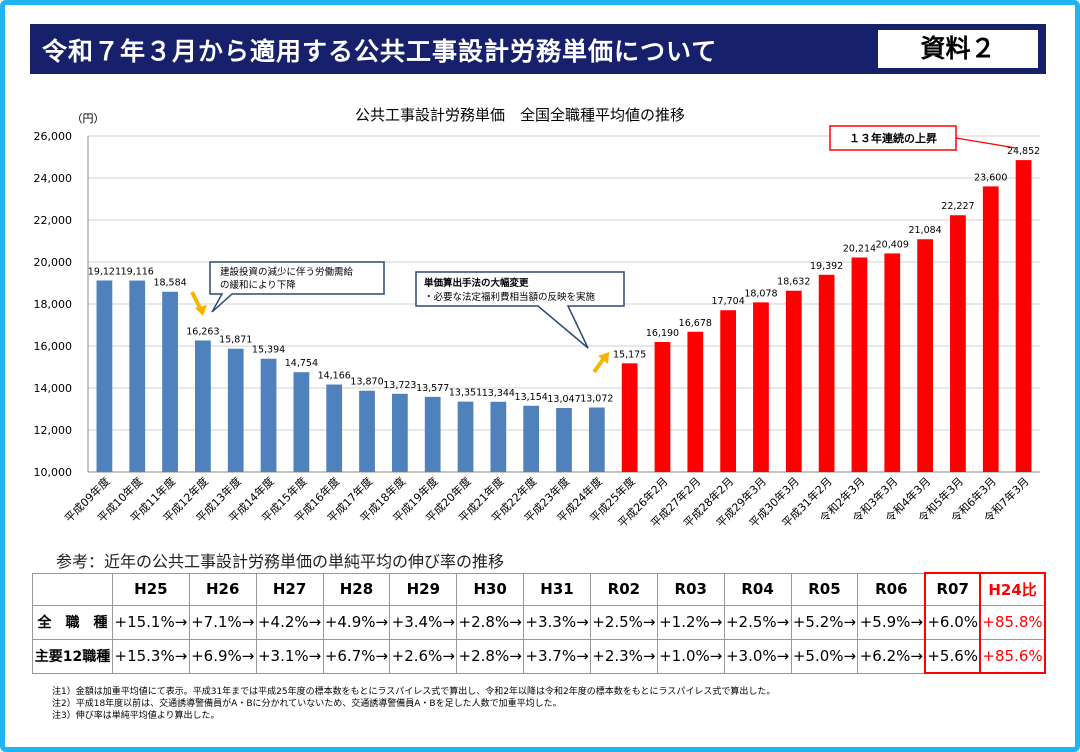 The width and height of the screenshot is (1080, 752). What do you see at coordinates (137, 272) in the screenshot?
I see `data-label: 19,116` at bounding box center [137, 272].